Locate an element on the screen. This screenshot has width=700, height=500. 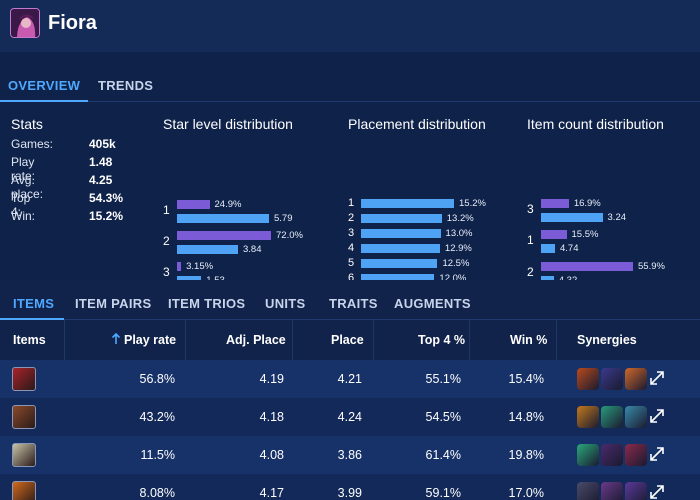
stat-row: Play rate: 1.48 is located at coordinates (61, 169).